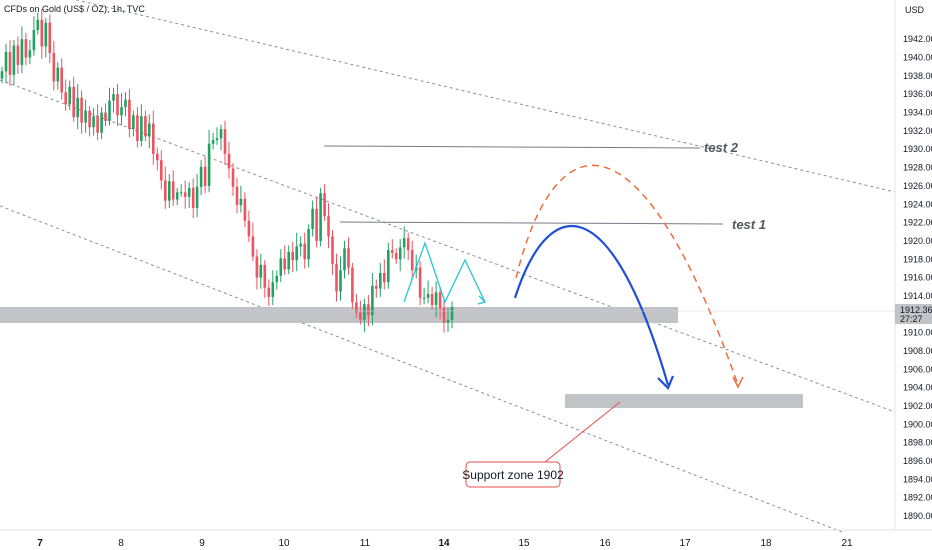 This screenshot has width=932, height=550. I want to click on y-tick-label-25: 1940.00, so click(917, 58).